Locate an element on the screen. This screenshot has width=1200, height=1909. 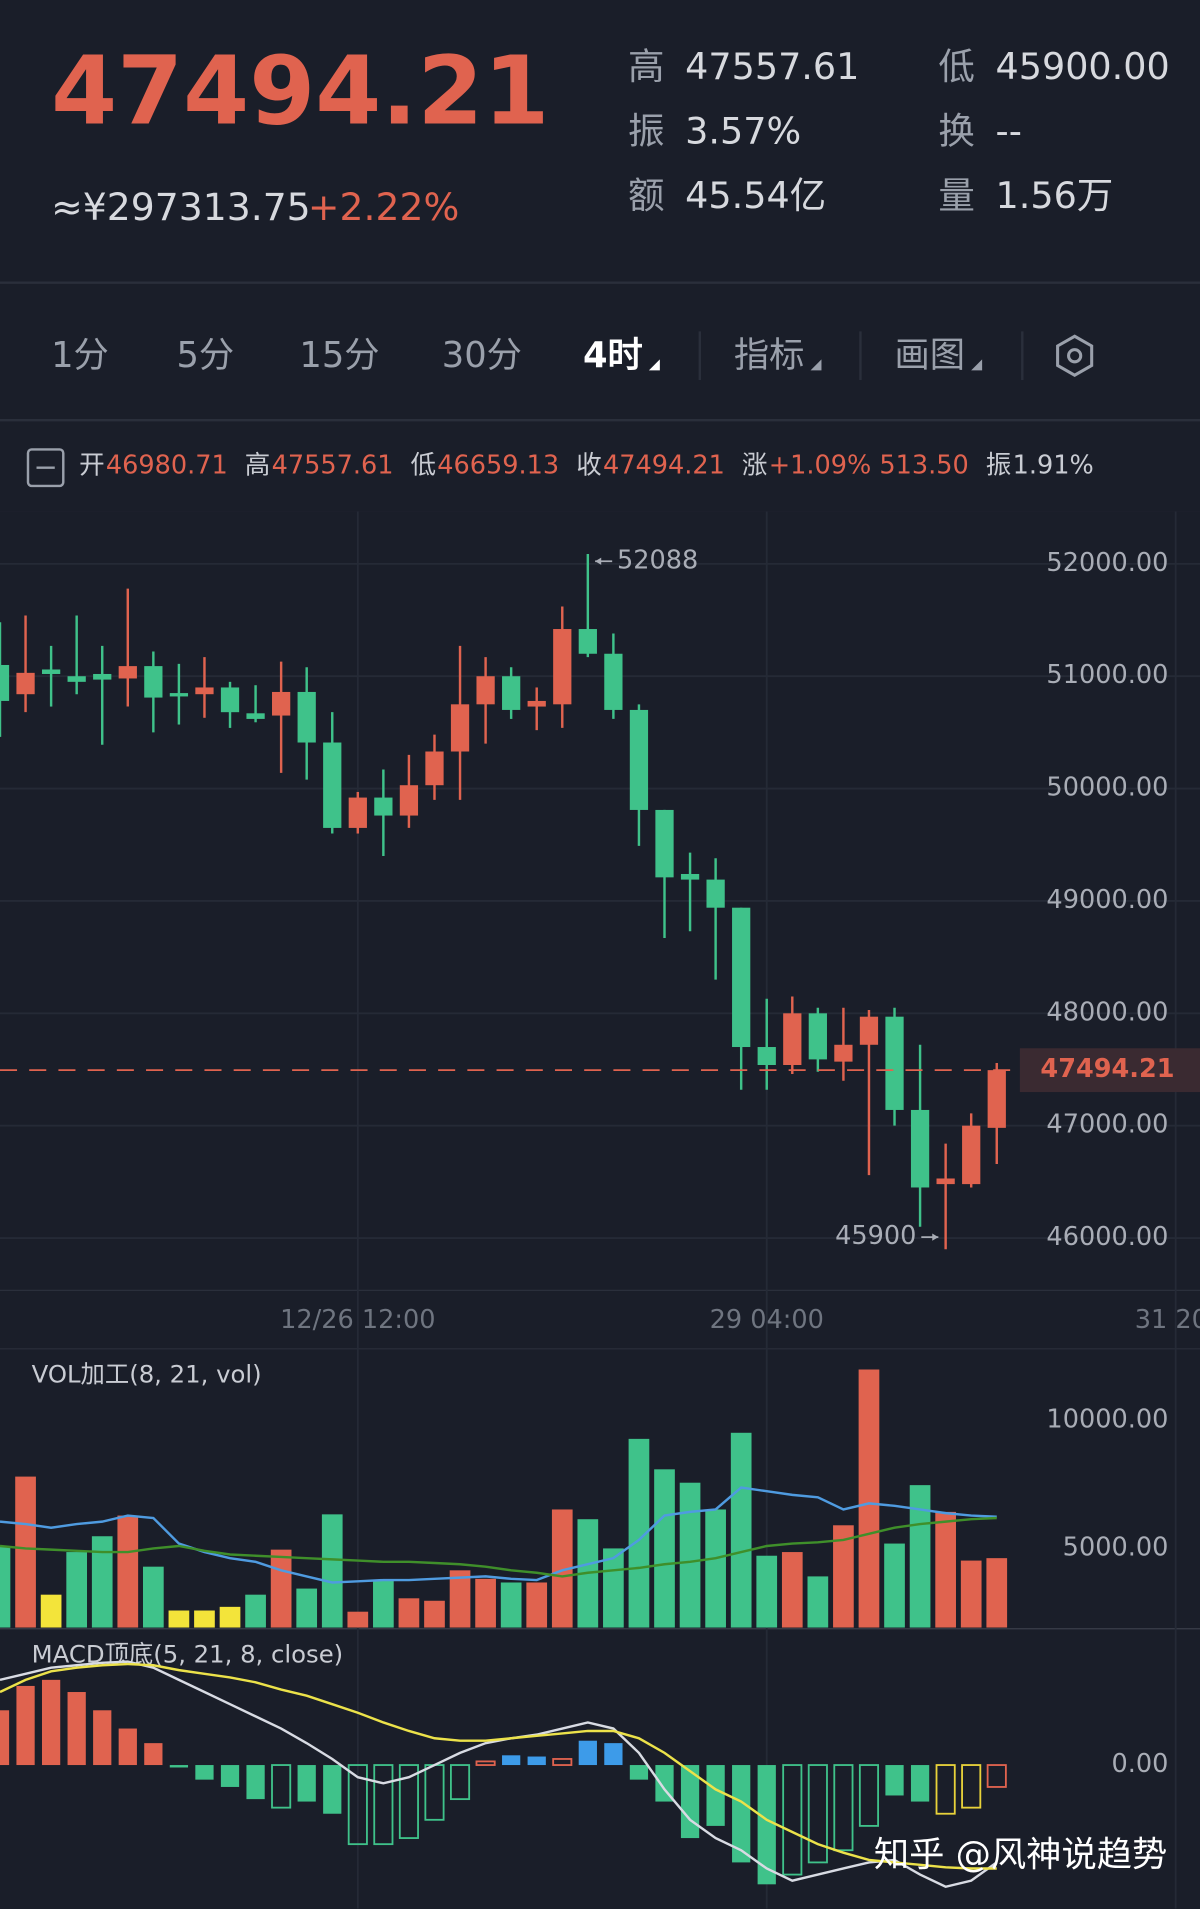
y-tick-label: 5000.00 is located at coordinates (1116, 1547).